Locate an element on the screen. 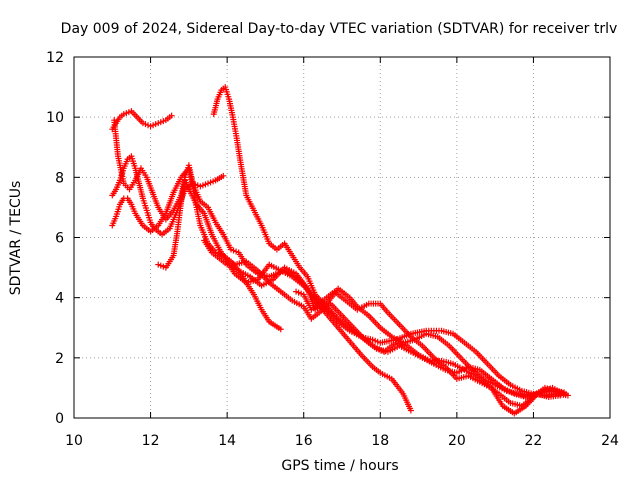 The width and height of the screenshot is (640, 480). y-tick-label: 12 is located at coordinates (55, 58).